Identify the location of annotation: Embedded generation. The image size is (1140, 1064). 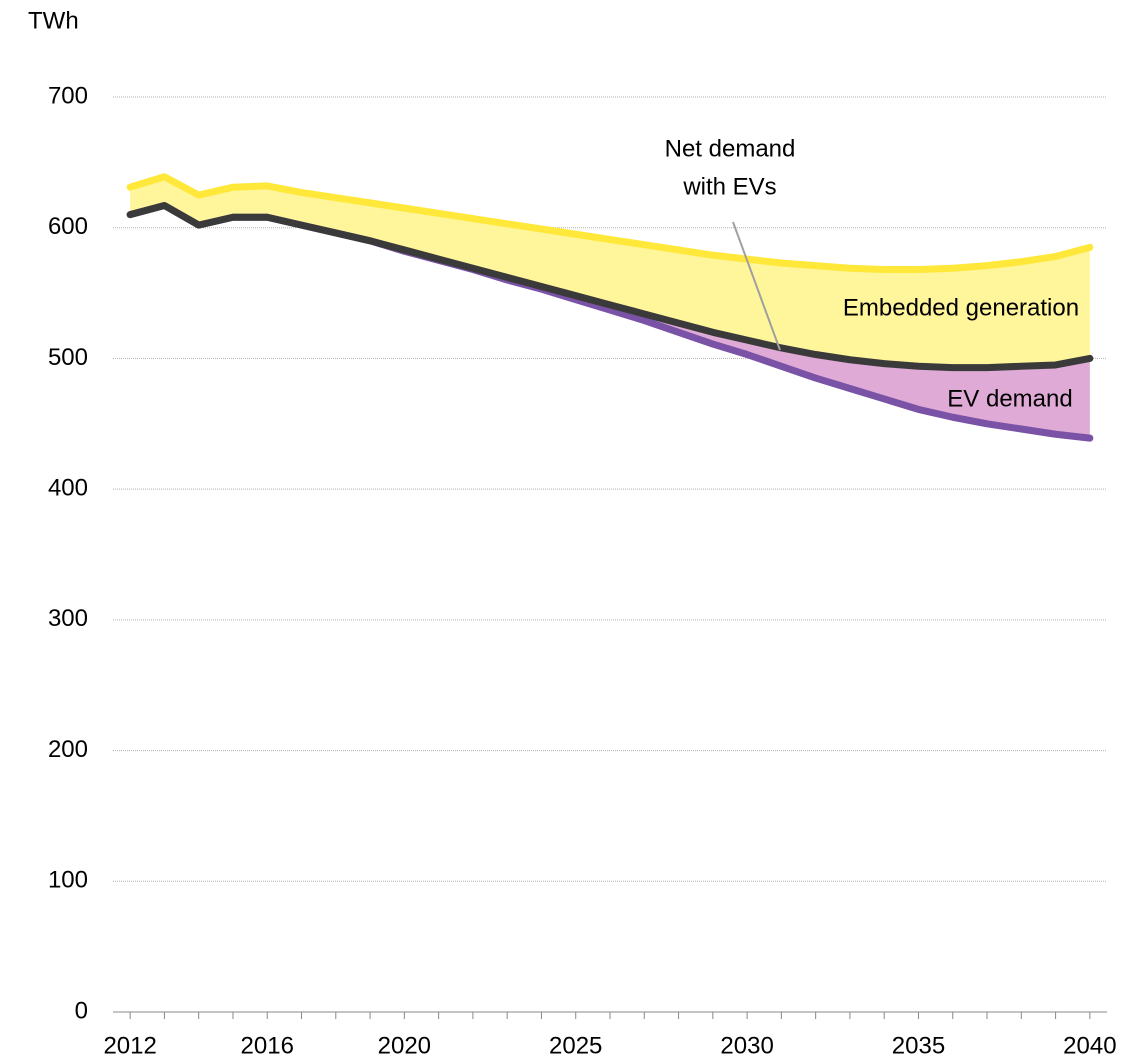
(961, 307).